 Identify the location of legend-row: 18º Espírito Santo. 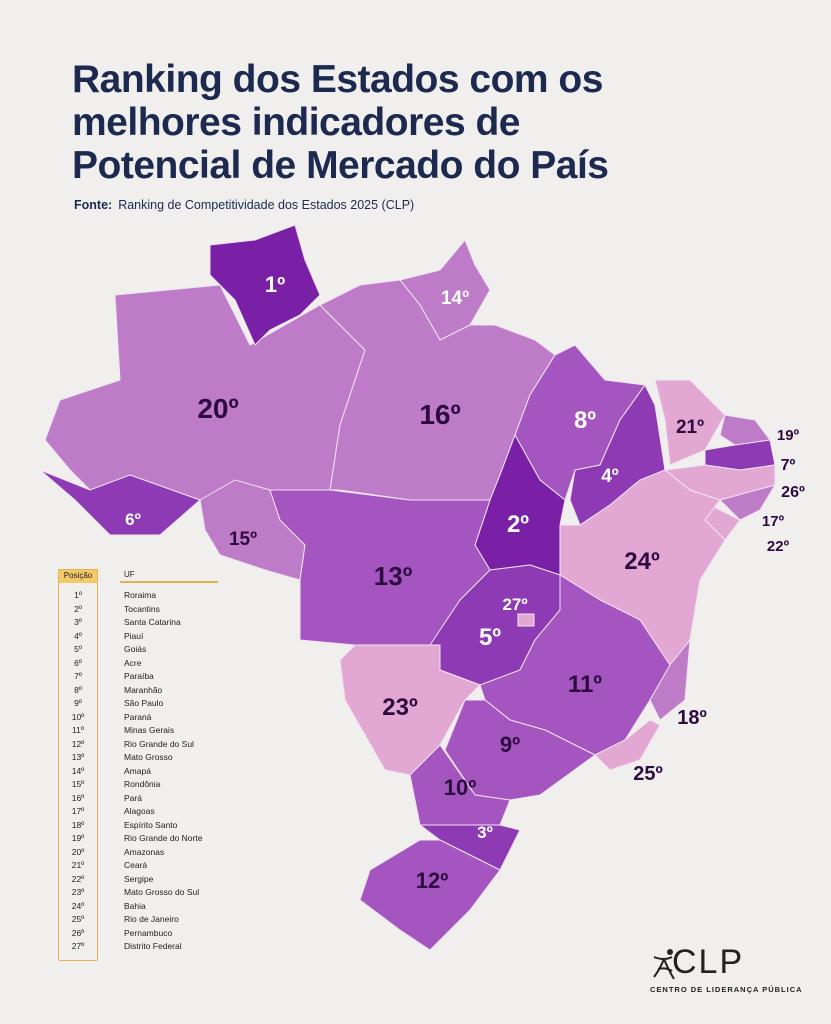
(138, 826).